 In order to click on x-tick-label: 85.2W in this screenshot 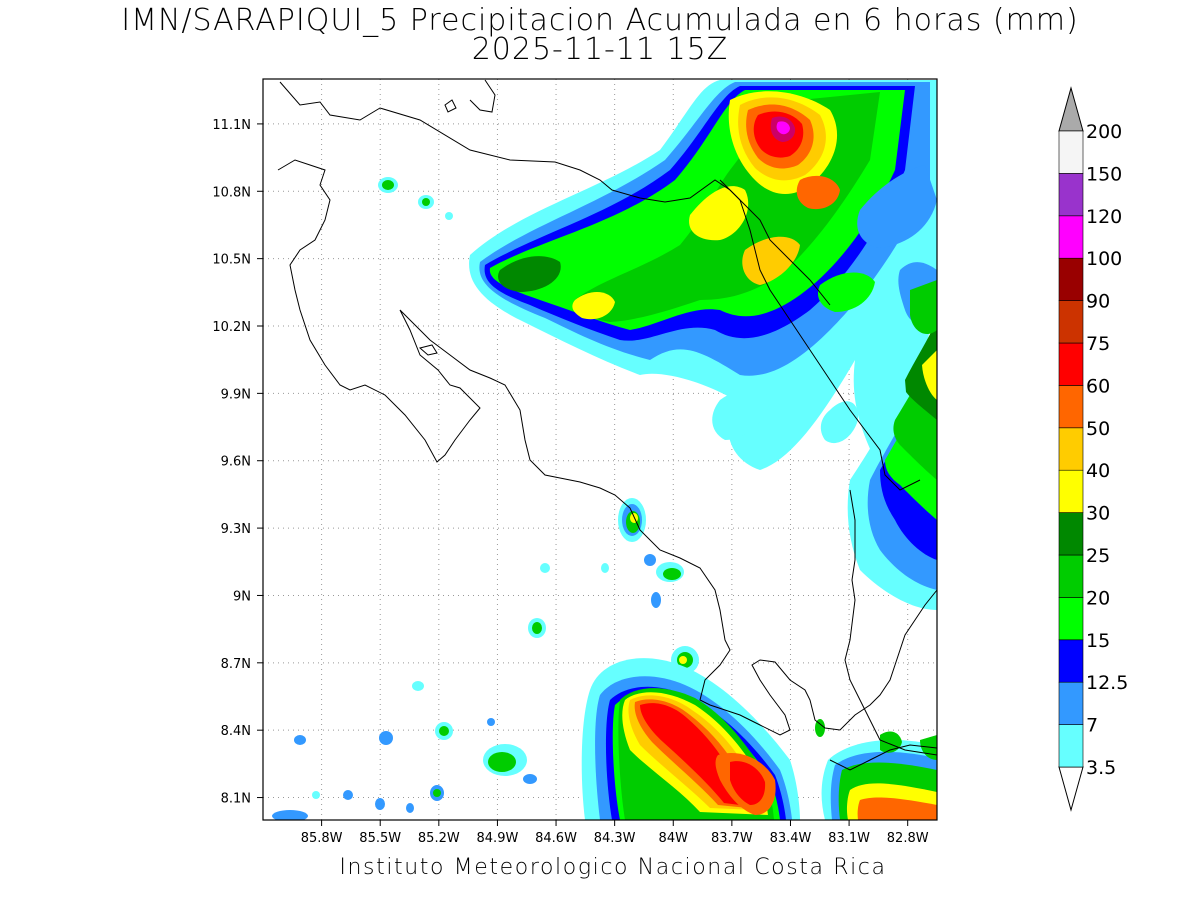, I will do `click(439, 838)`.